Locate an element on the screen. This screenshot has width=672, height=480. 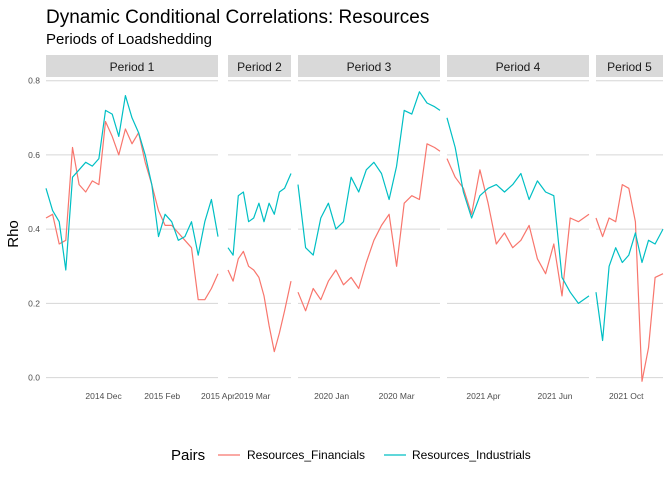
y-tick-label: 0.2 is located at coordinates (34, 303).